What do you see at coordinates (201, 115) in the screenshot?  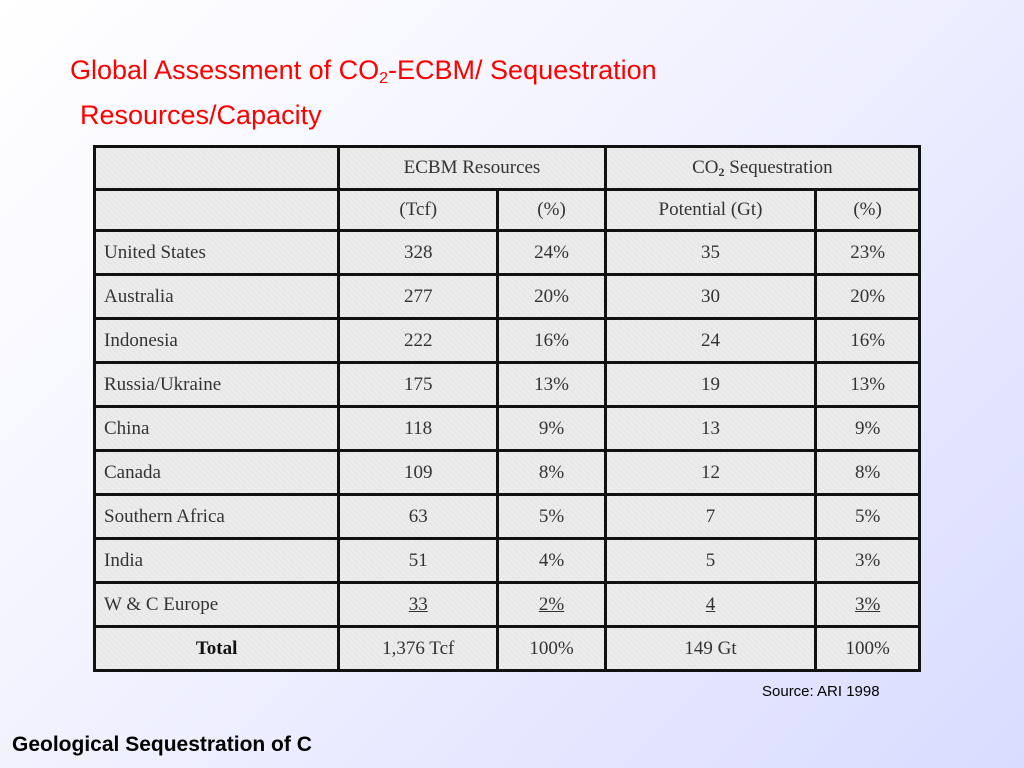 I see `title-line2: Resources/Capacity` at bounding box center [201, 115].